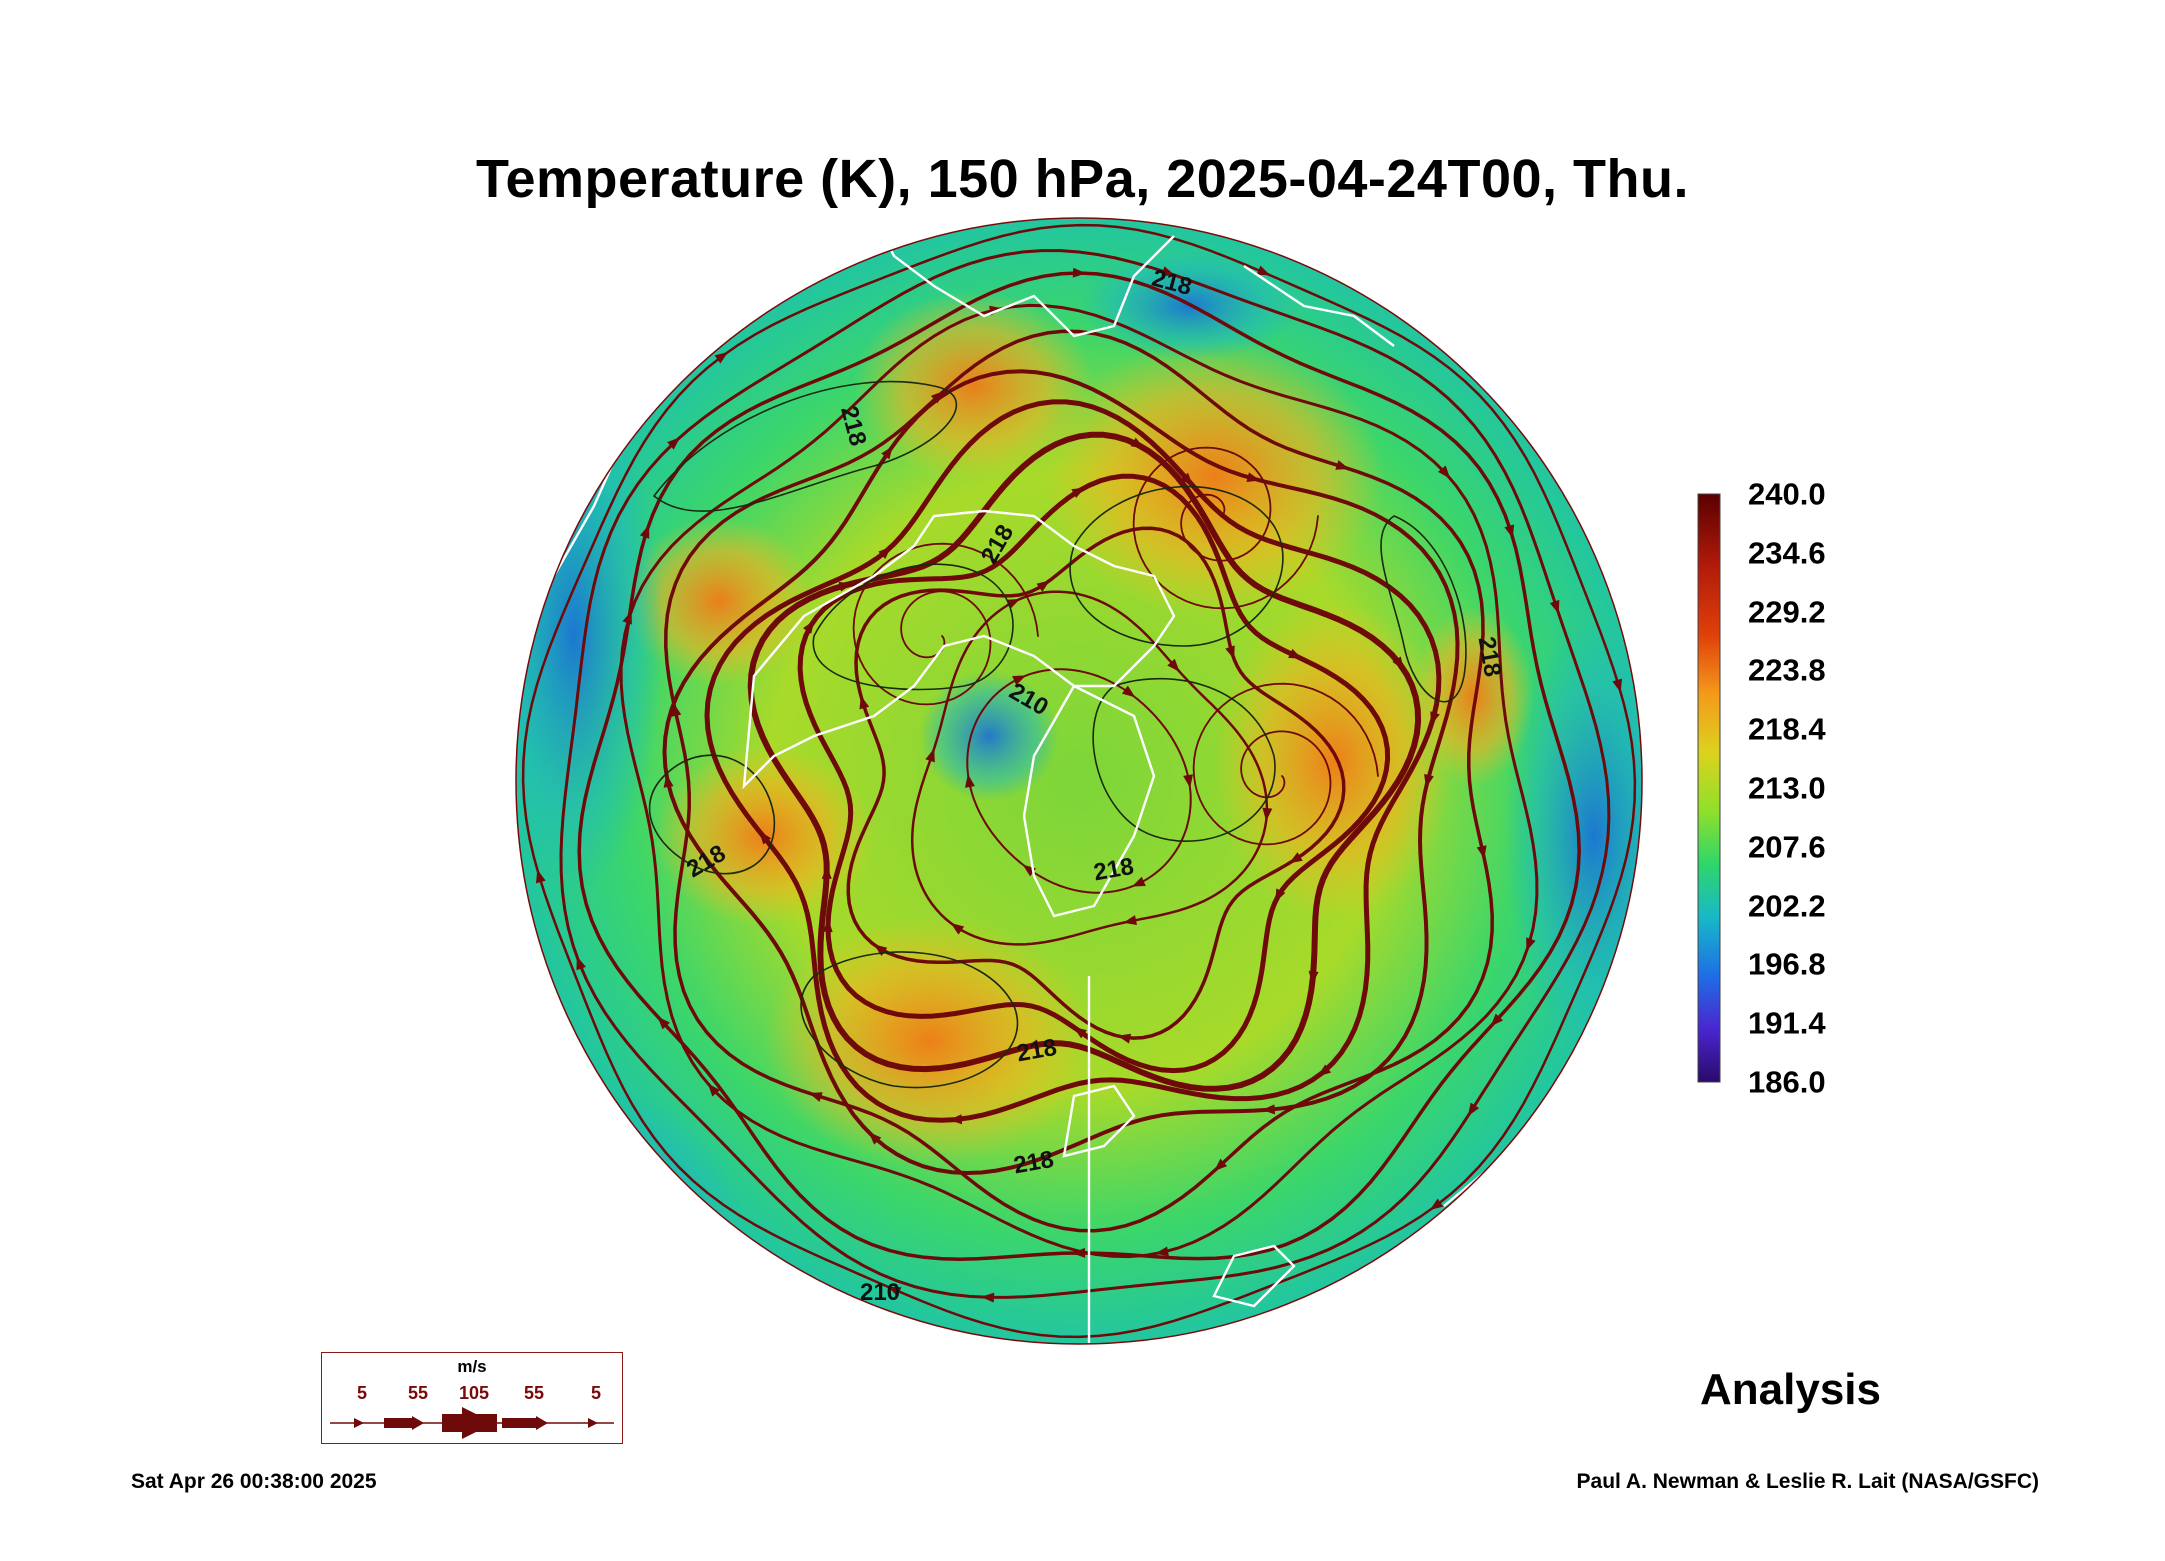 This screenshot has width=2165, height=1561. What do you see at coordinates (472, 1366) in the screenshot?
I see `vector-key-unit: m/s` at bounding box center [472, 1366].